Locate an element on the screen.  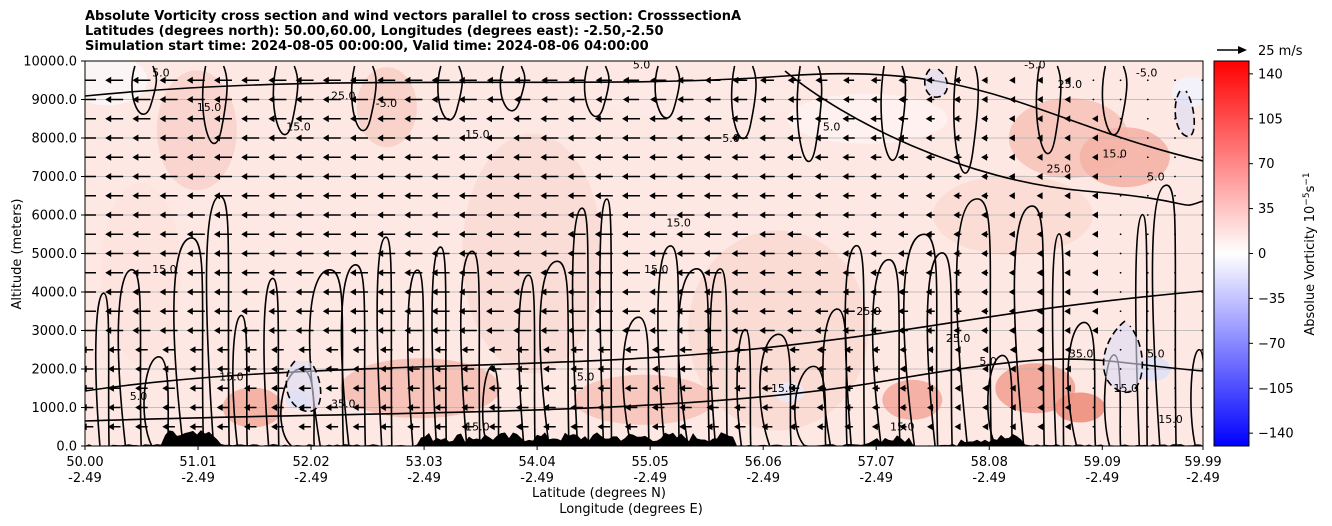
x-axis-title-lat: Latitude (degrees N) is located at coordinates (599, 493).